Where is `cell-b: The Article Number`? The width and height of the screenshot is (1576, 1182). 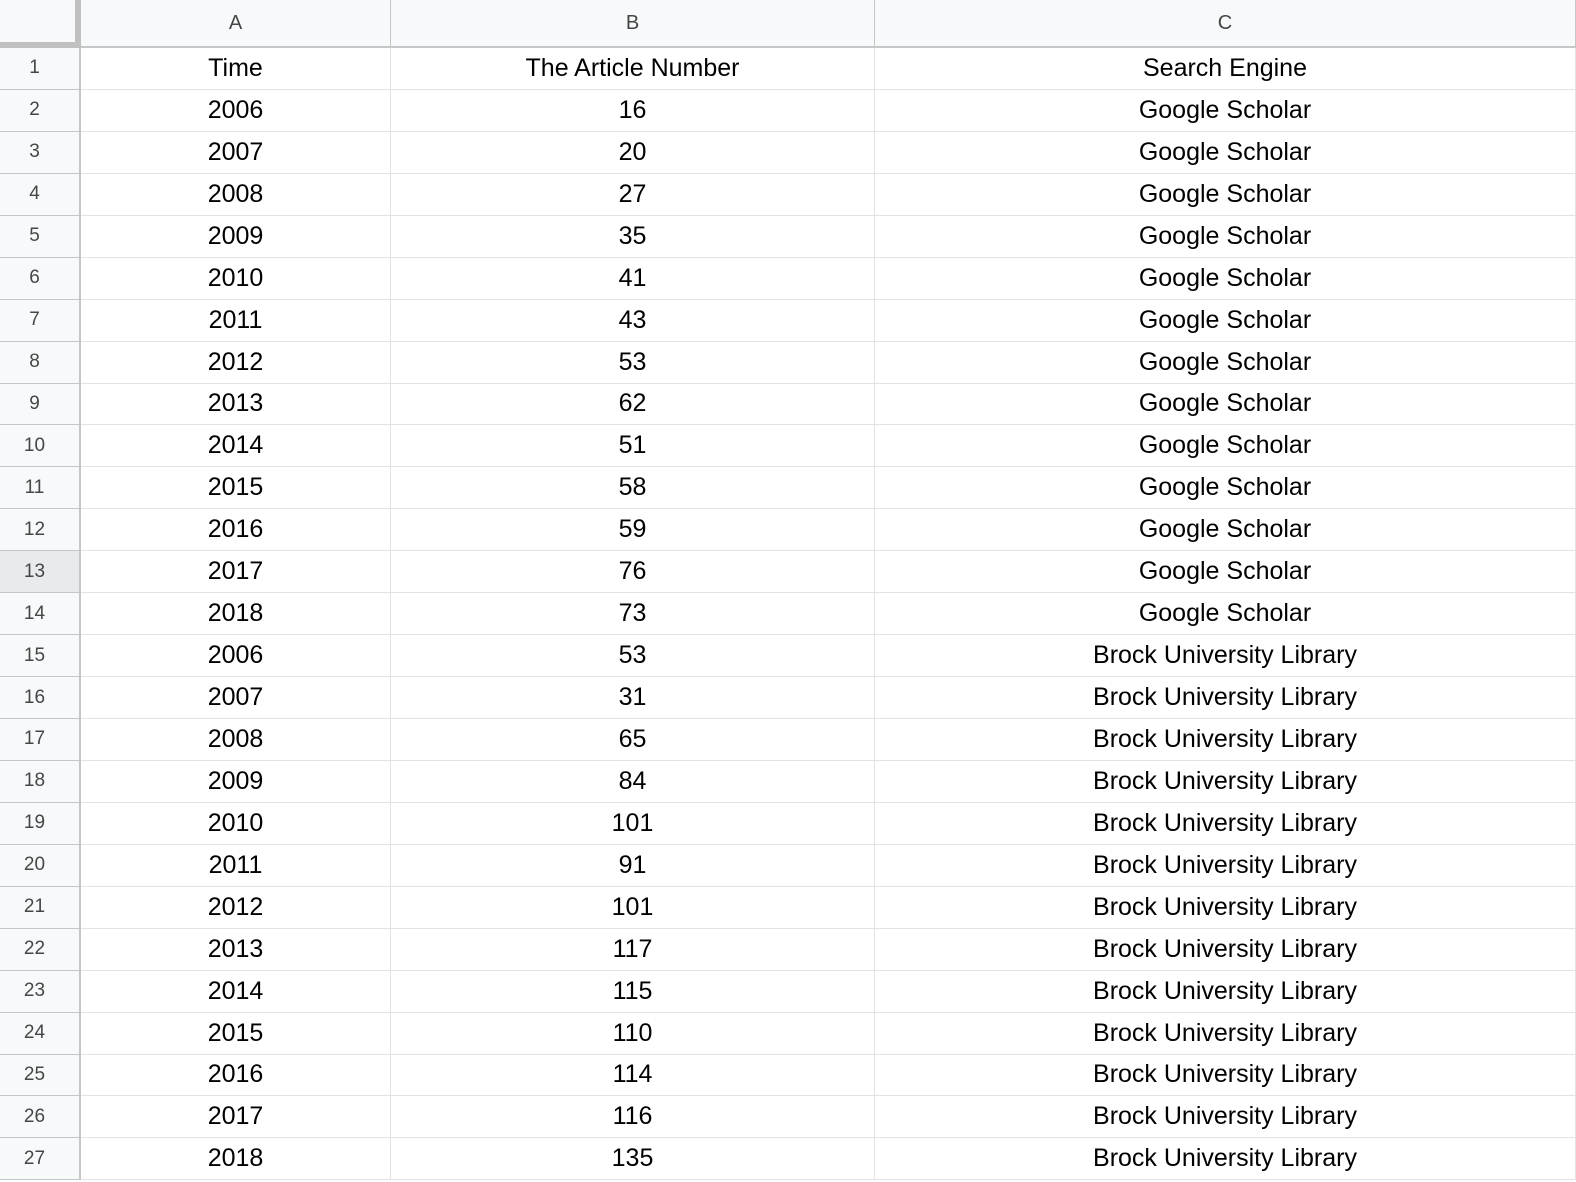 cell-b: The Article Number is located at coordinates (633, 69).